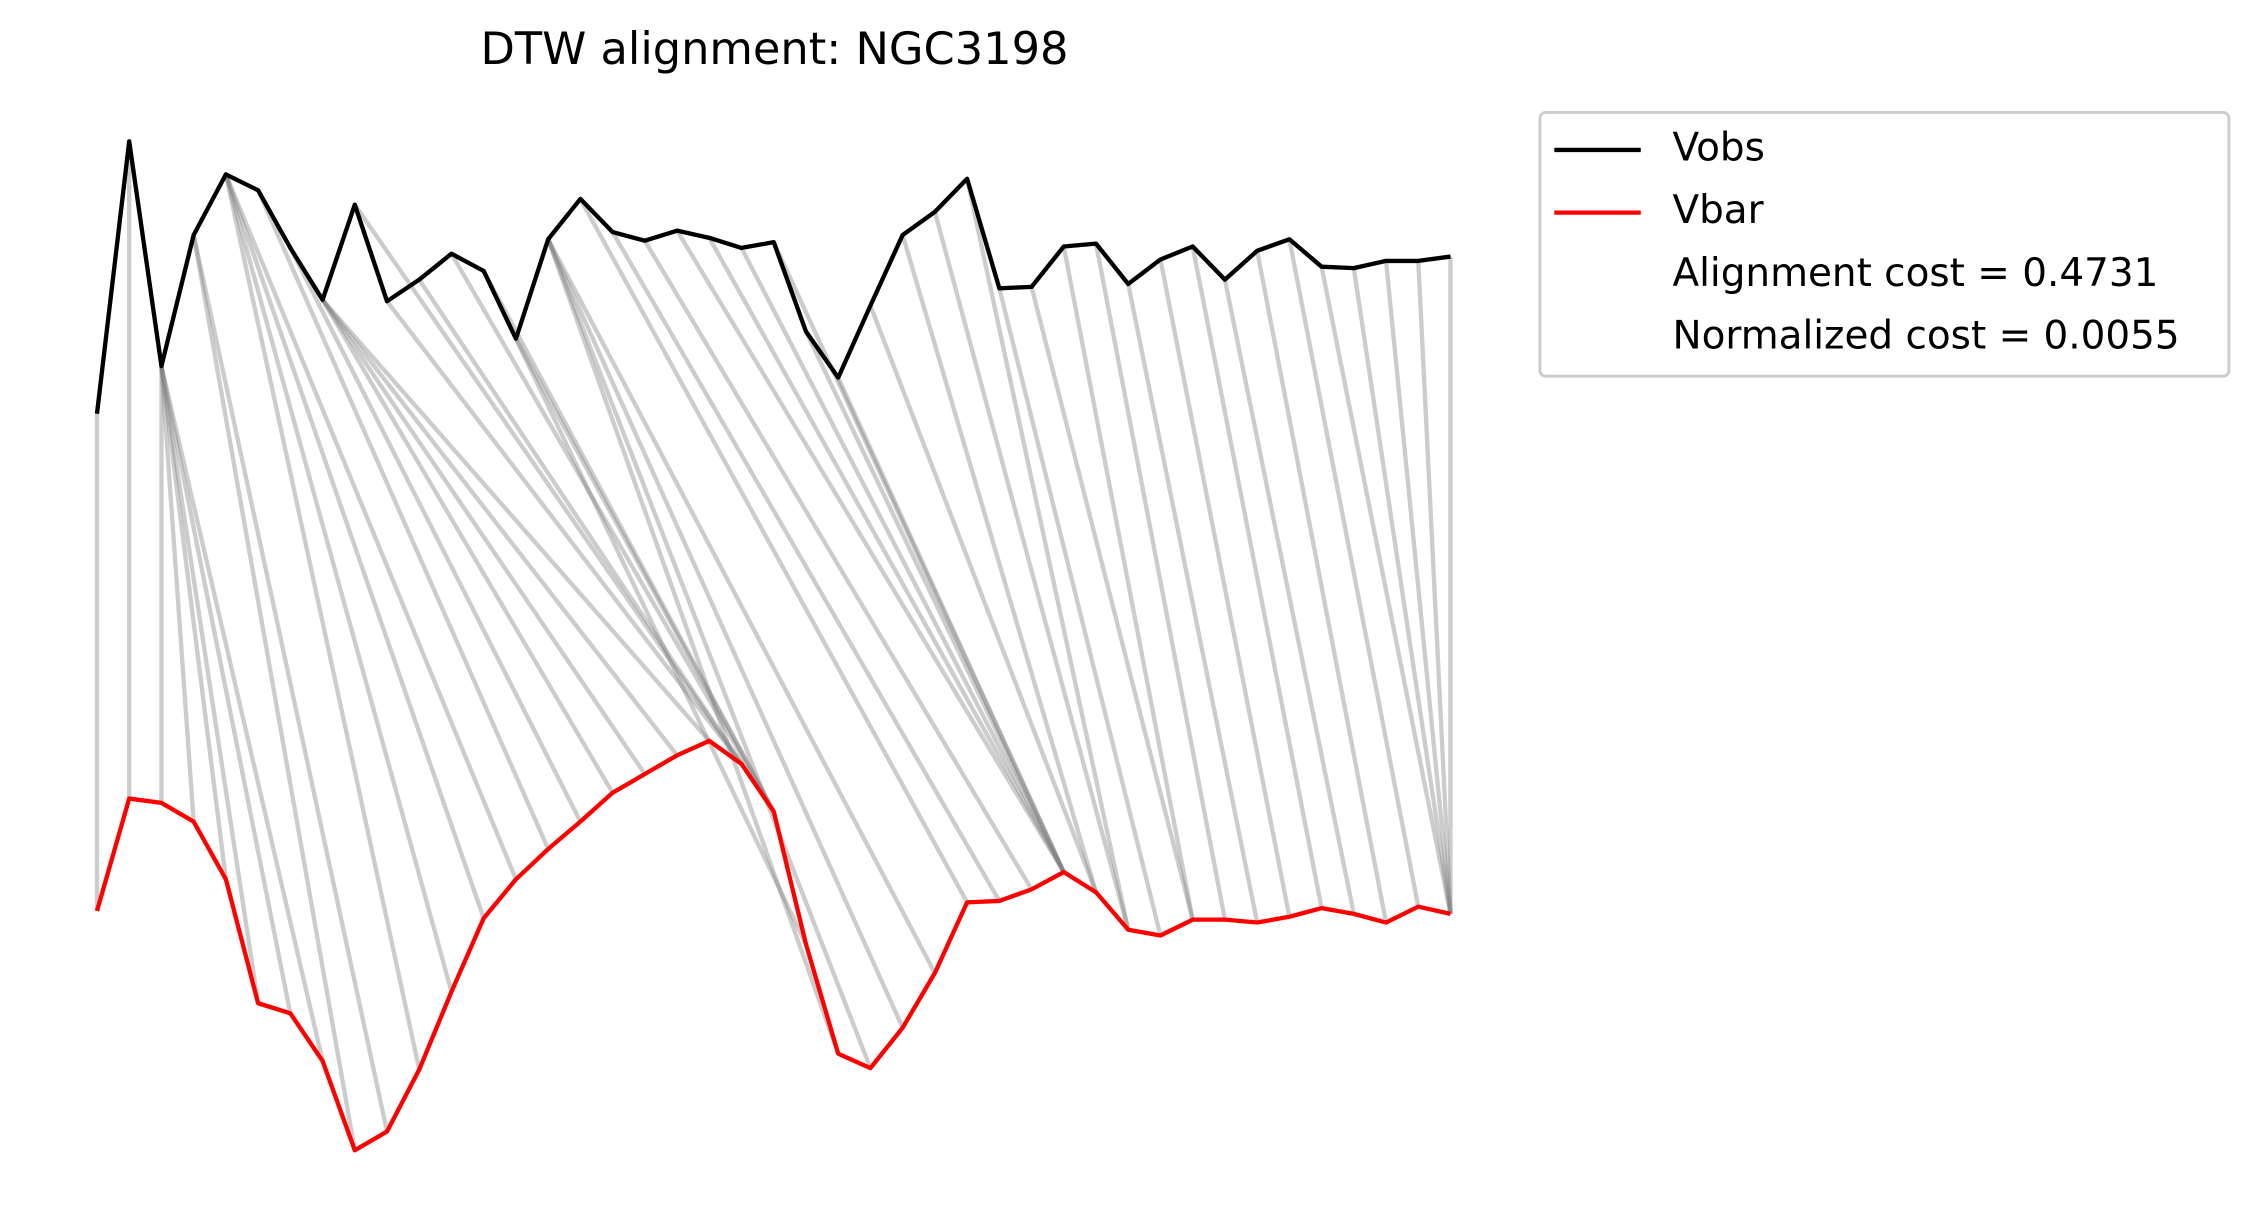 This screenshot has width=2261, height=1231. What do you see at coordinates (1925, 336) in the screenshot?
I see `legend-annotation: Normalized cost = 0.0055` at bounding box center [1925, 336].